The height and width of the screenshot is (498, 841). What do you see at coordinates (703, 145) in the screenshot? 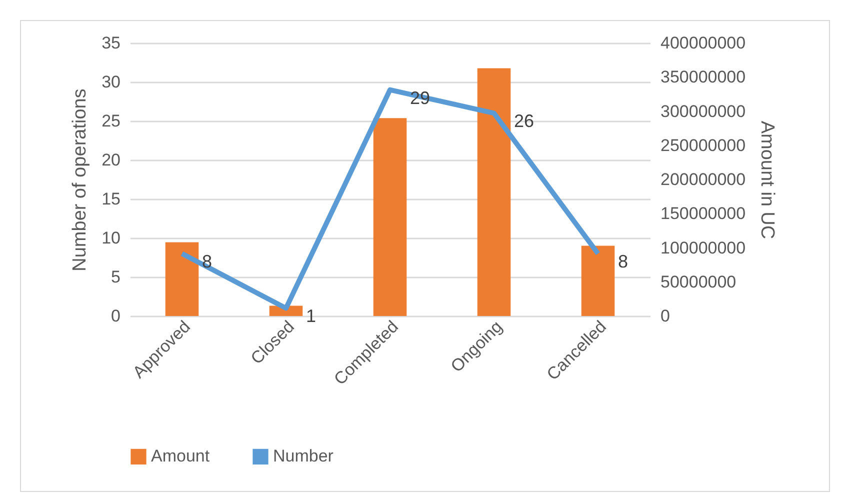
I see `y2-tick-label: 250000000` at bounding box center [703, 145].